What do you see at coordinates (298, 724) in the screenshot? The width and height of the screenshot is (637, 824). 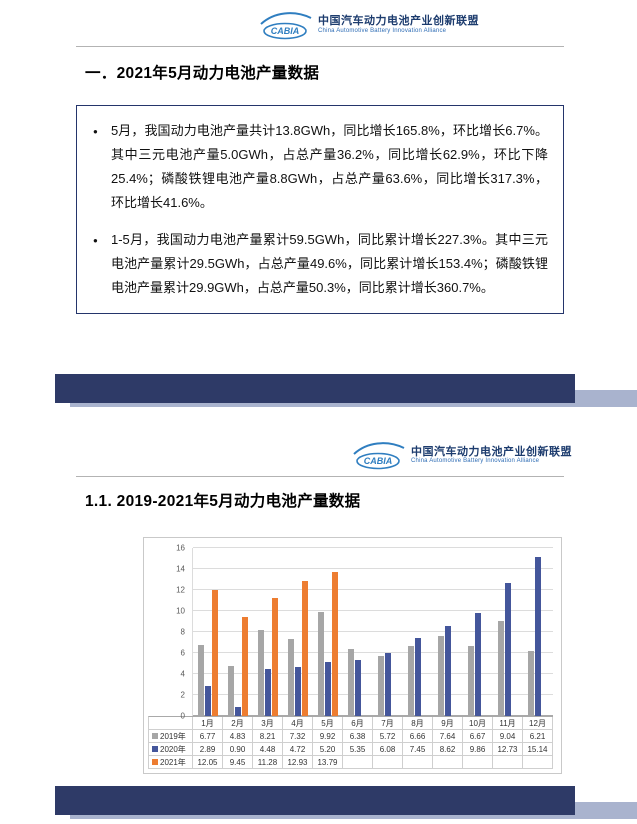 I see `month-label: 4月` at bounding box center [298, 724].